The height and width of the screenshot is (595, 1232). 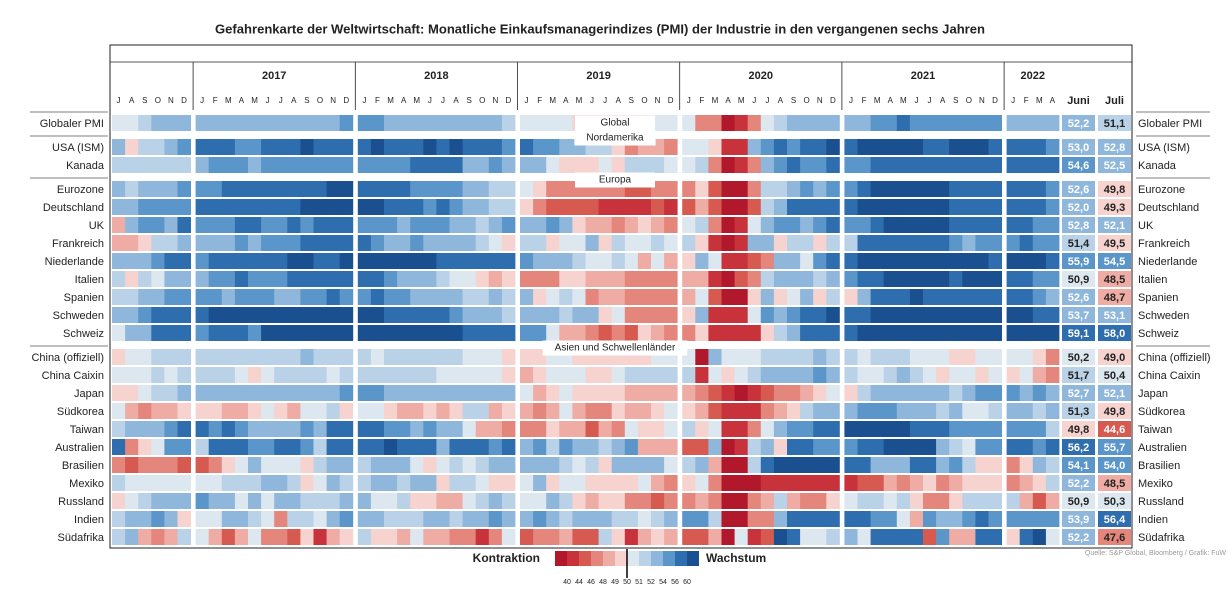 What do you see at coordinates (615, 180) in the screenshot?
I see `group-label-box` at bounding box center [615, 180].